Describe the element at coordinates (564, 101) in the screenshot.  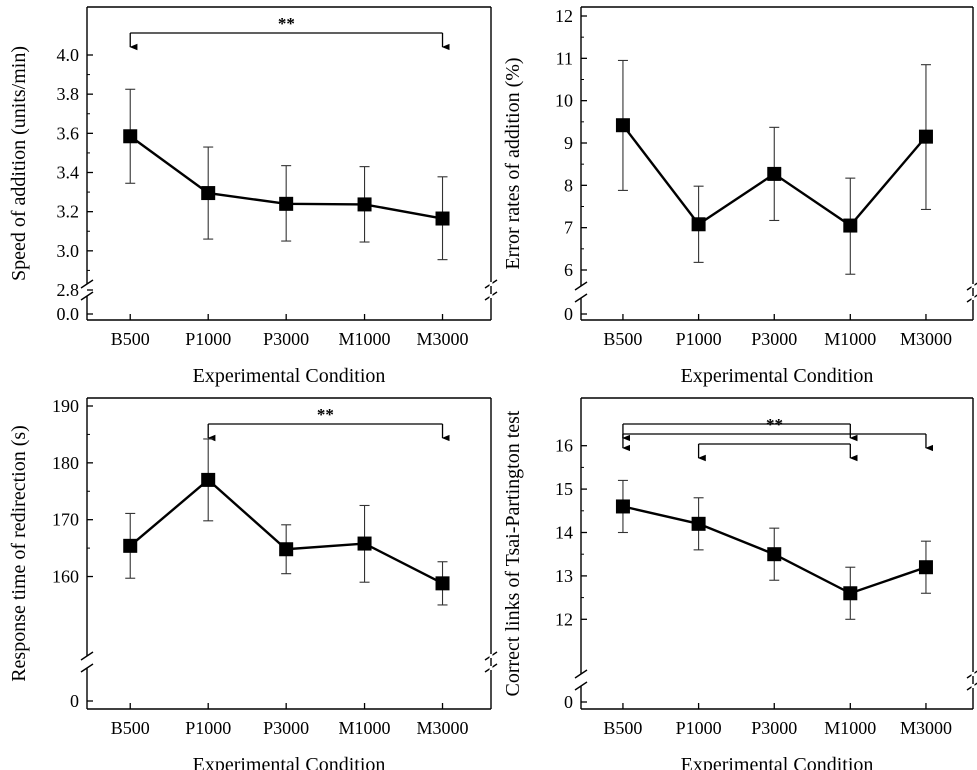
I see `y-tick-label: 10` at that location.